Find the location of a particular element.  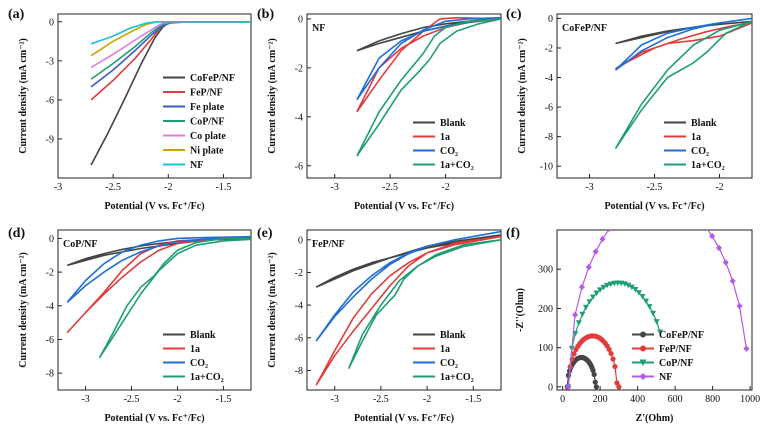

series-line-CO₂ is located at coordinates (408, 286).